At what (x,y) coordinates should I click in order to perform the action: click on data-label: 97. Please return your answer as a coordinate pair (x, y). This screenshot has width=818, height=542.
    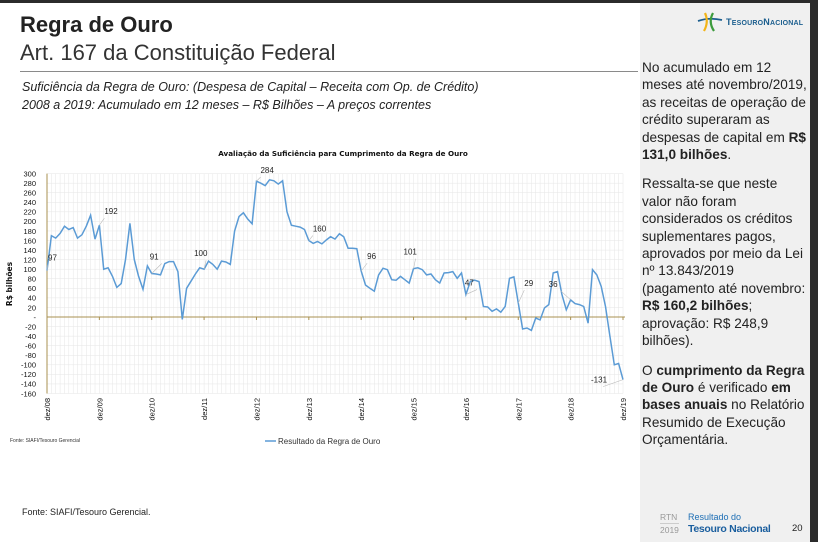
    Looking at the image, I should click on (52, 258).